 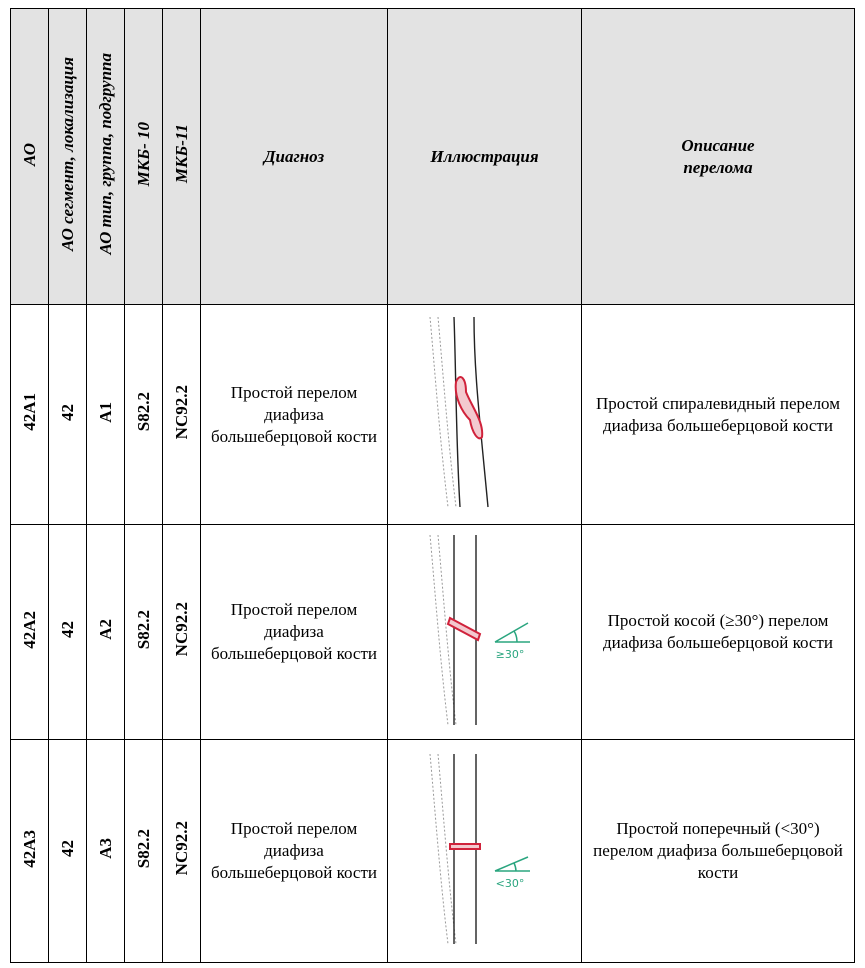 I want to click on cell-text: 42A1, so click(x=29, y=412).